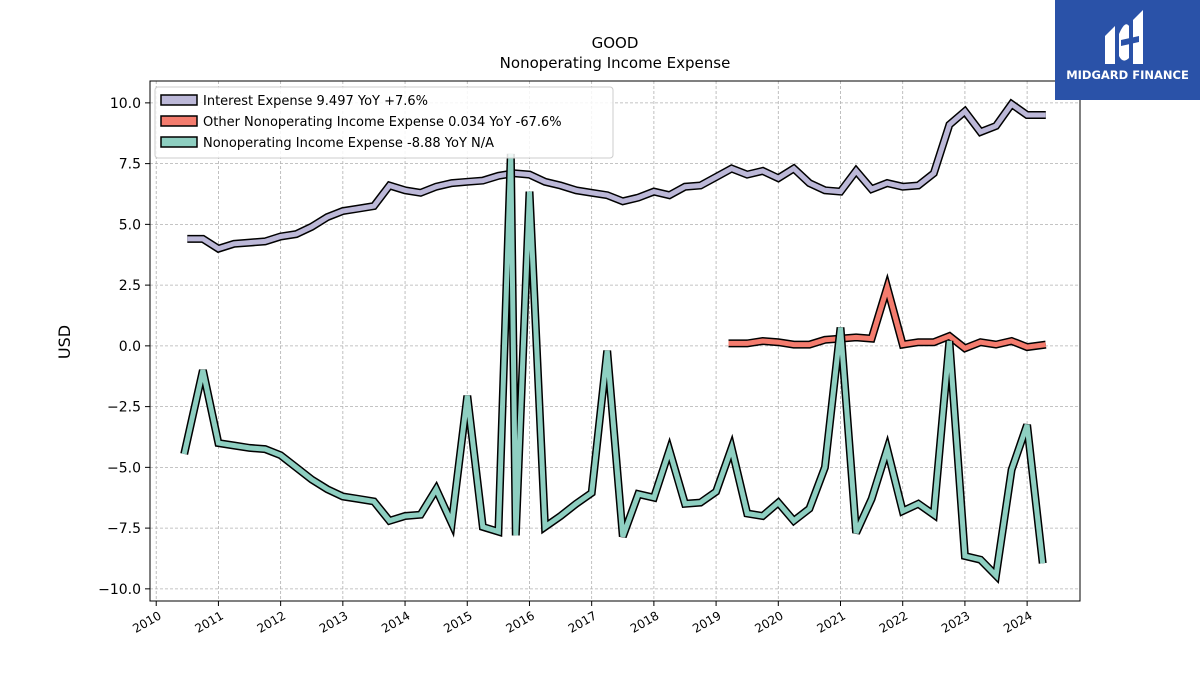 This screenshot has height=675, width=1200. What do you see at coordinates (125, 104) in the screenshot?
I see `y-tick-label: 10.0` at bounding box center [125, 104].